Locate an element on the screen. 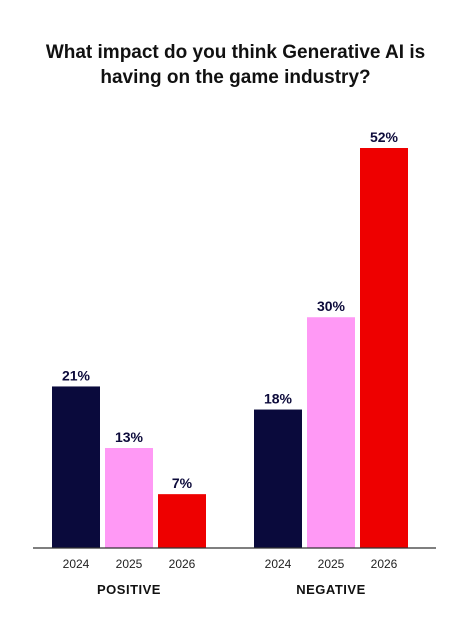 This screenshot has width=471, height=636. tick-label-negative-2026: 2026 is located at coordinates (384, 564).